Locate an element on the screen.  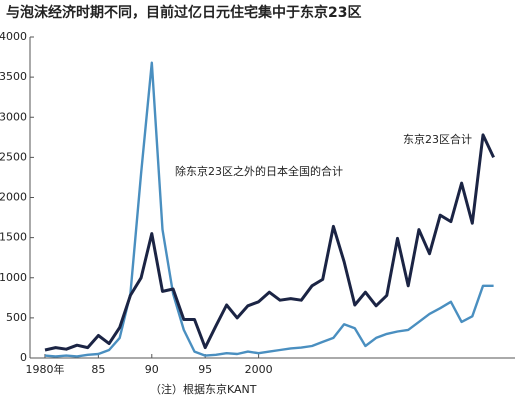
chart-title: 与泡沫经济时期不同，目前过亿日元住宅集中于东京23区 is located at coordinates (183, 12).